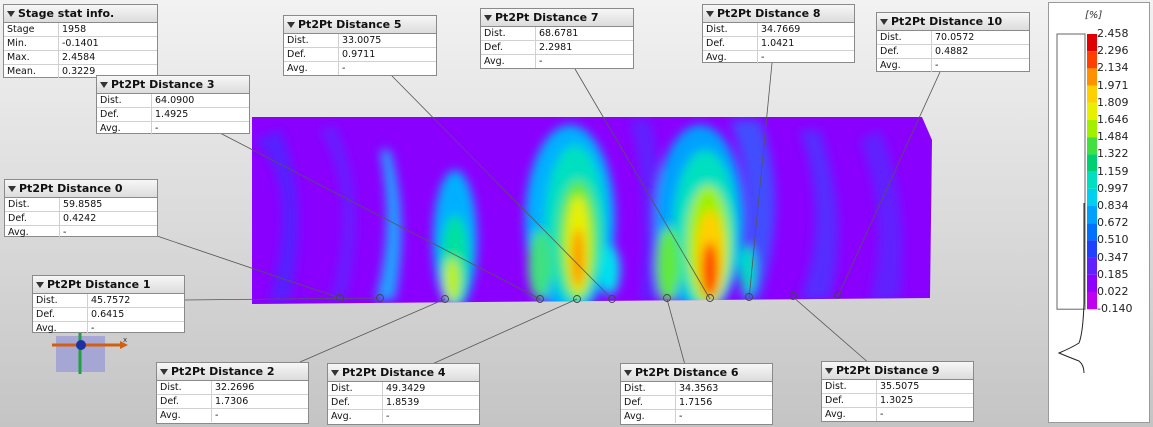  What do you see at coordinates (723, 402) in the screenshot?
I see `def-value: 1.7156` at bounding box center [723, 402].